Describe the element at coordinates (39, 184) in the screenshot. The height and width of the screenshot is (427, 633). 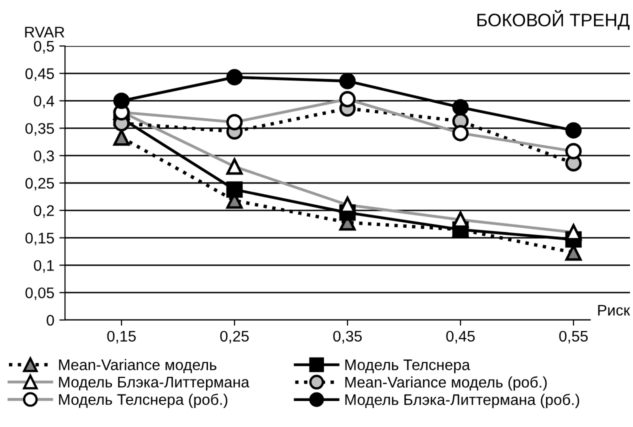
I see `y-tick-label: 0,25` at that location.